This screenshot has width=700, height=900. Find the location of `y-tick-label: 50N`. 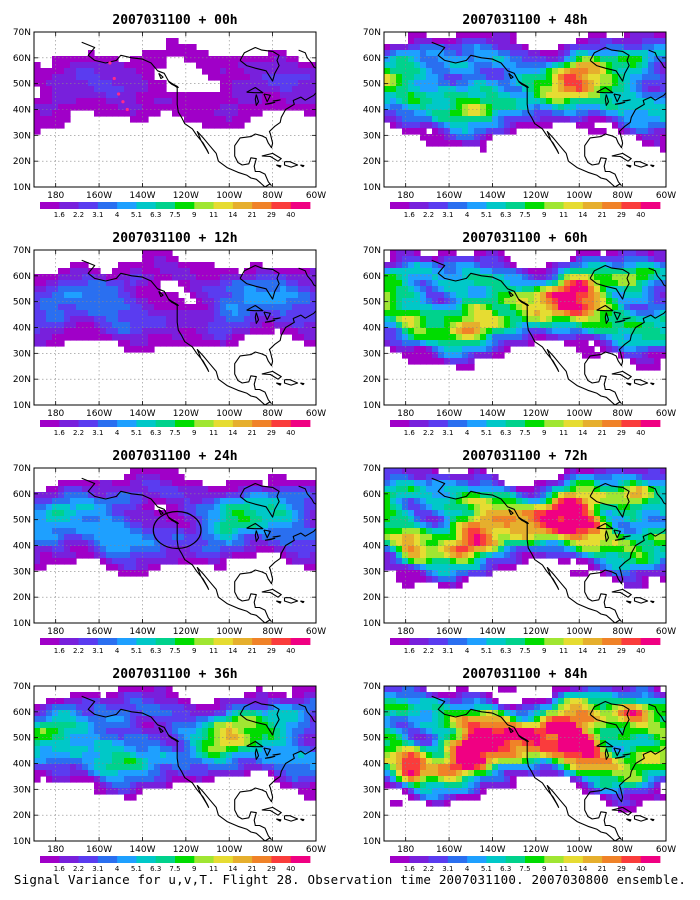

y-tick-label: 50N is located at coordinates (372, 85).